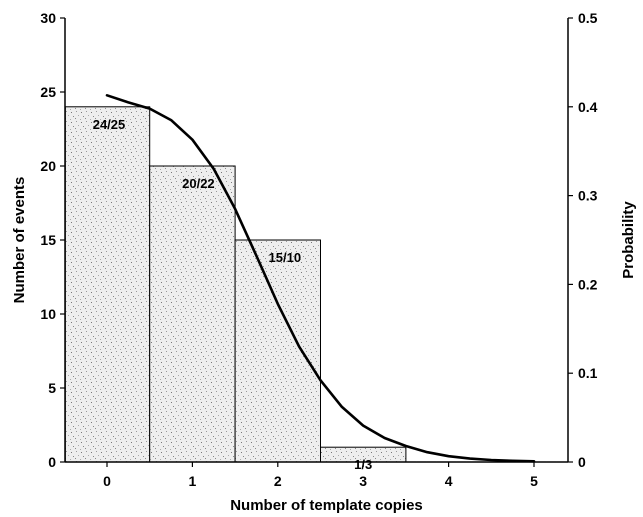 The width and height of the screenshot is (643, 517). I want to click on y-tick-label: 15, so click(48, 240).